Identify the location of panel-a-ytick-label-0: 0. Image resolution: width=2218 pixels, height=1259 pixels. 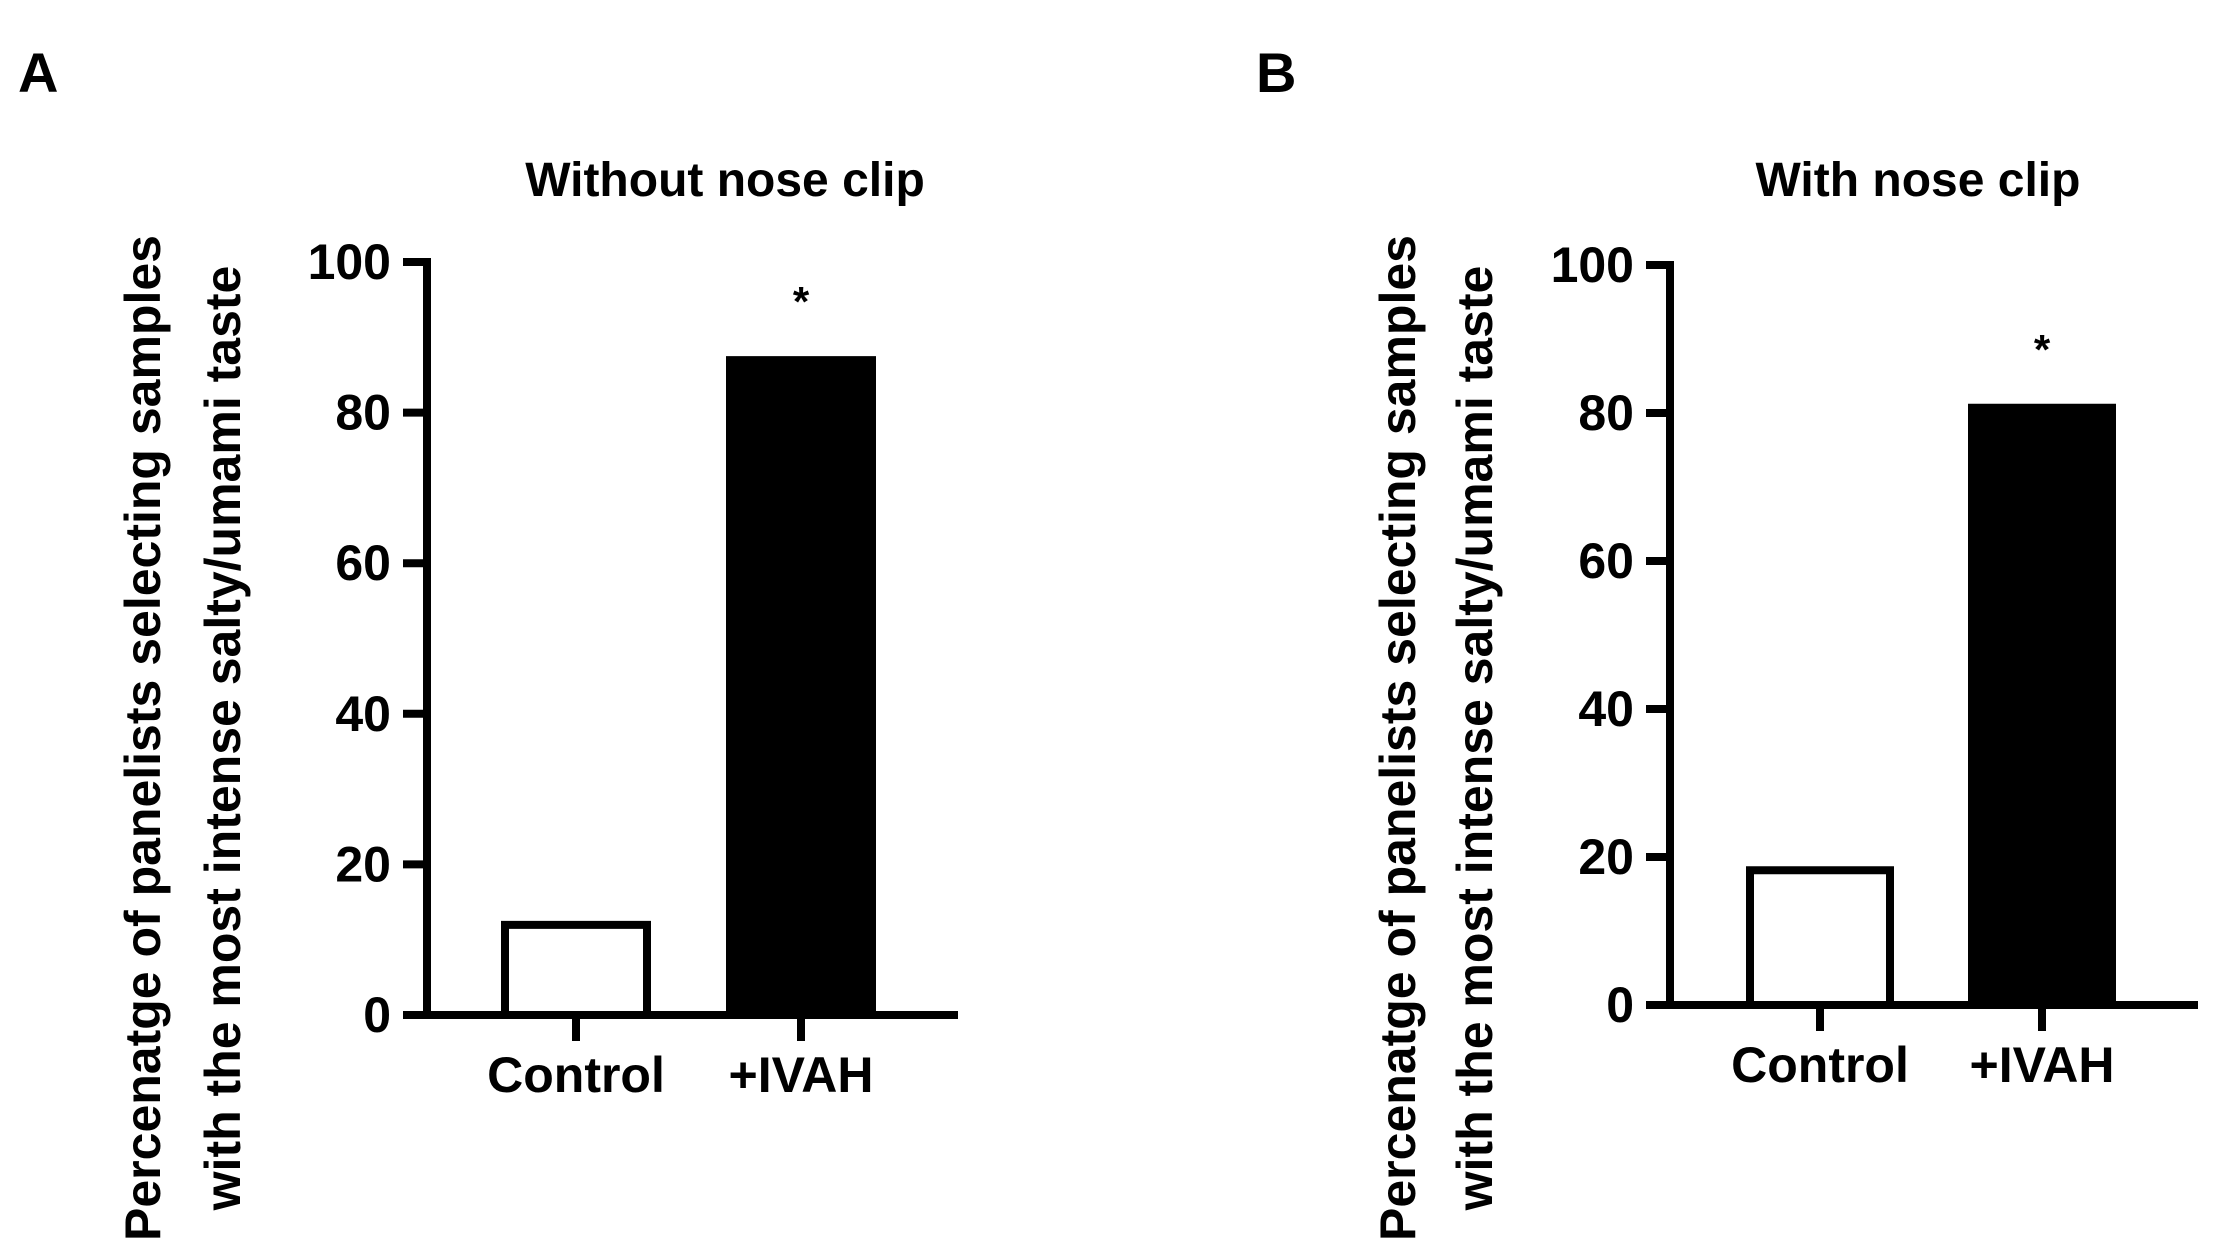
(377, 1015).